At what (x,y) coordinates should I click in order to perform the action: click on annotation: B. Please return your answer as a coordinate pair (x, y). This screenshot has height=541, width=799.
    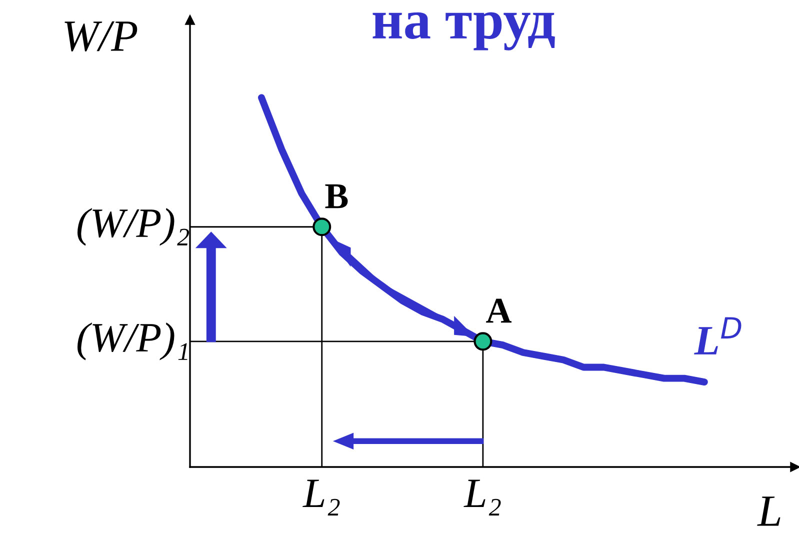
    Looking at the image, I should click on (336, 196).